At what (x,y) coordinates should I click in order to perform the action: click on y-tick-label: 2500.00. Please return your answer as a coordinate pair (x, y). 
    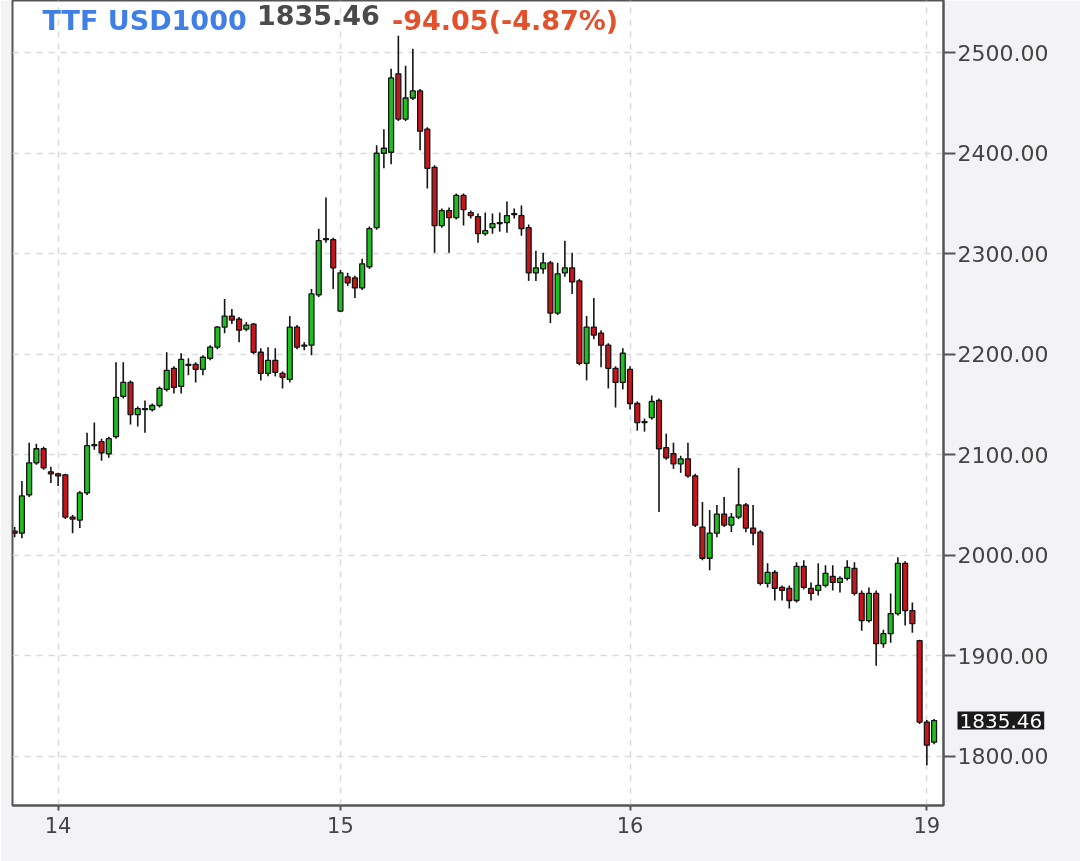
    Looking at the image, I should click on (1003, 53).